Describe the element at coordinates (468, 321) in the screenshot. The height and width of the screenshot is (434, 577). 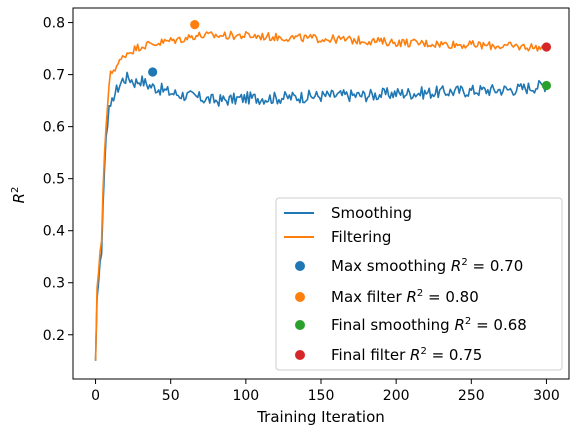
I see `legend-final-smoothing-sup: 2` at that location.